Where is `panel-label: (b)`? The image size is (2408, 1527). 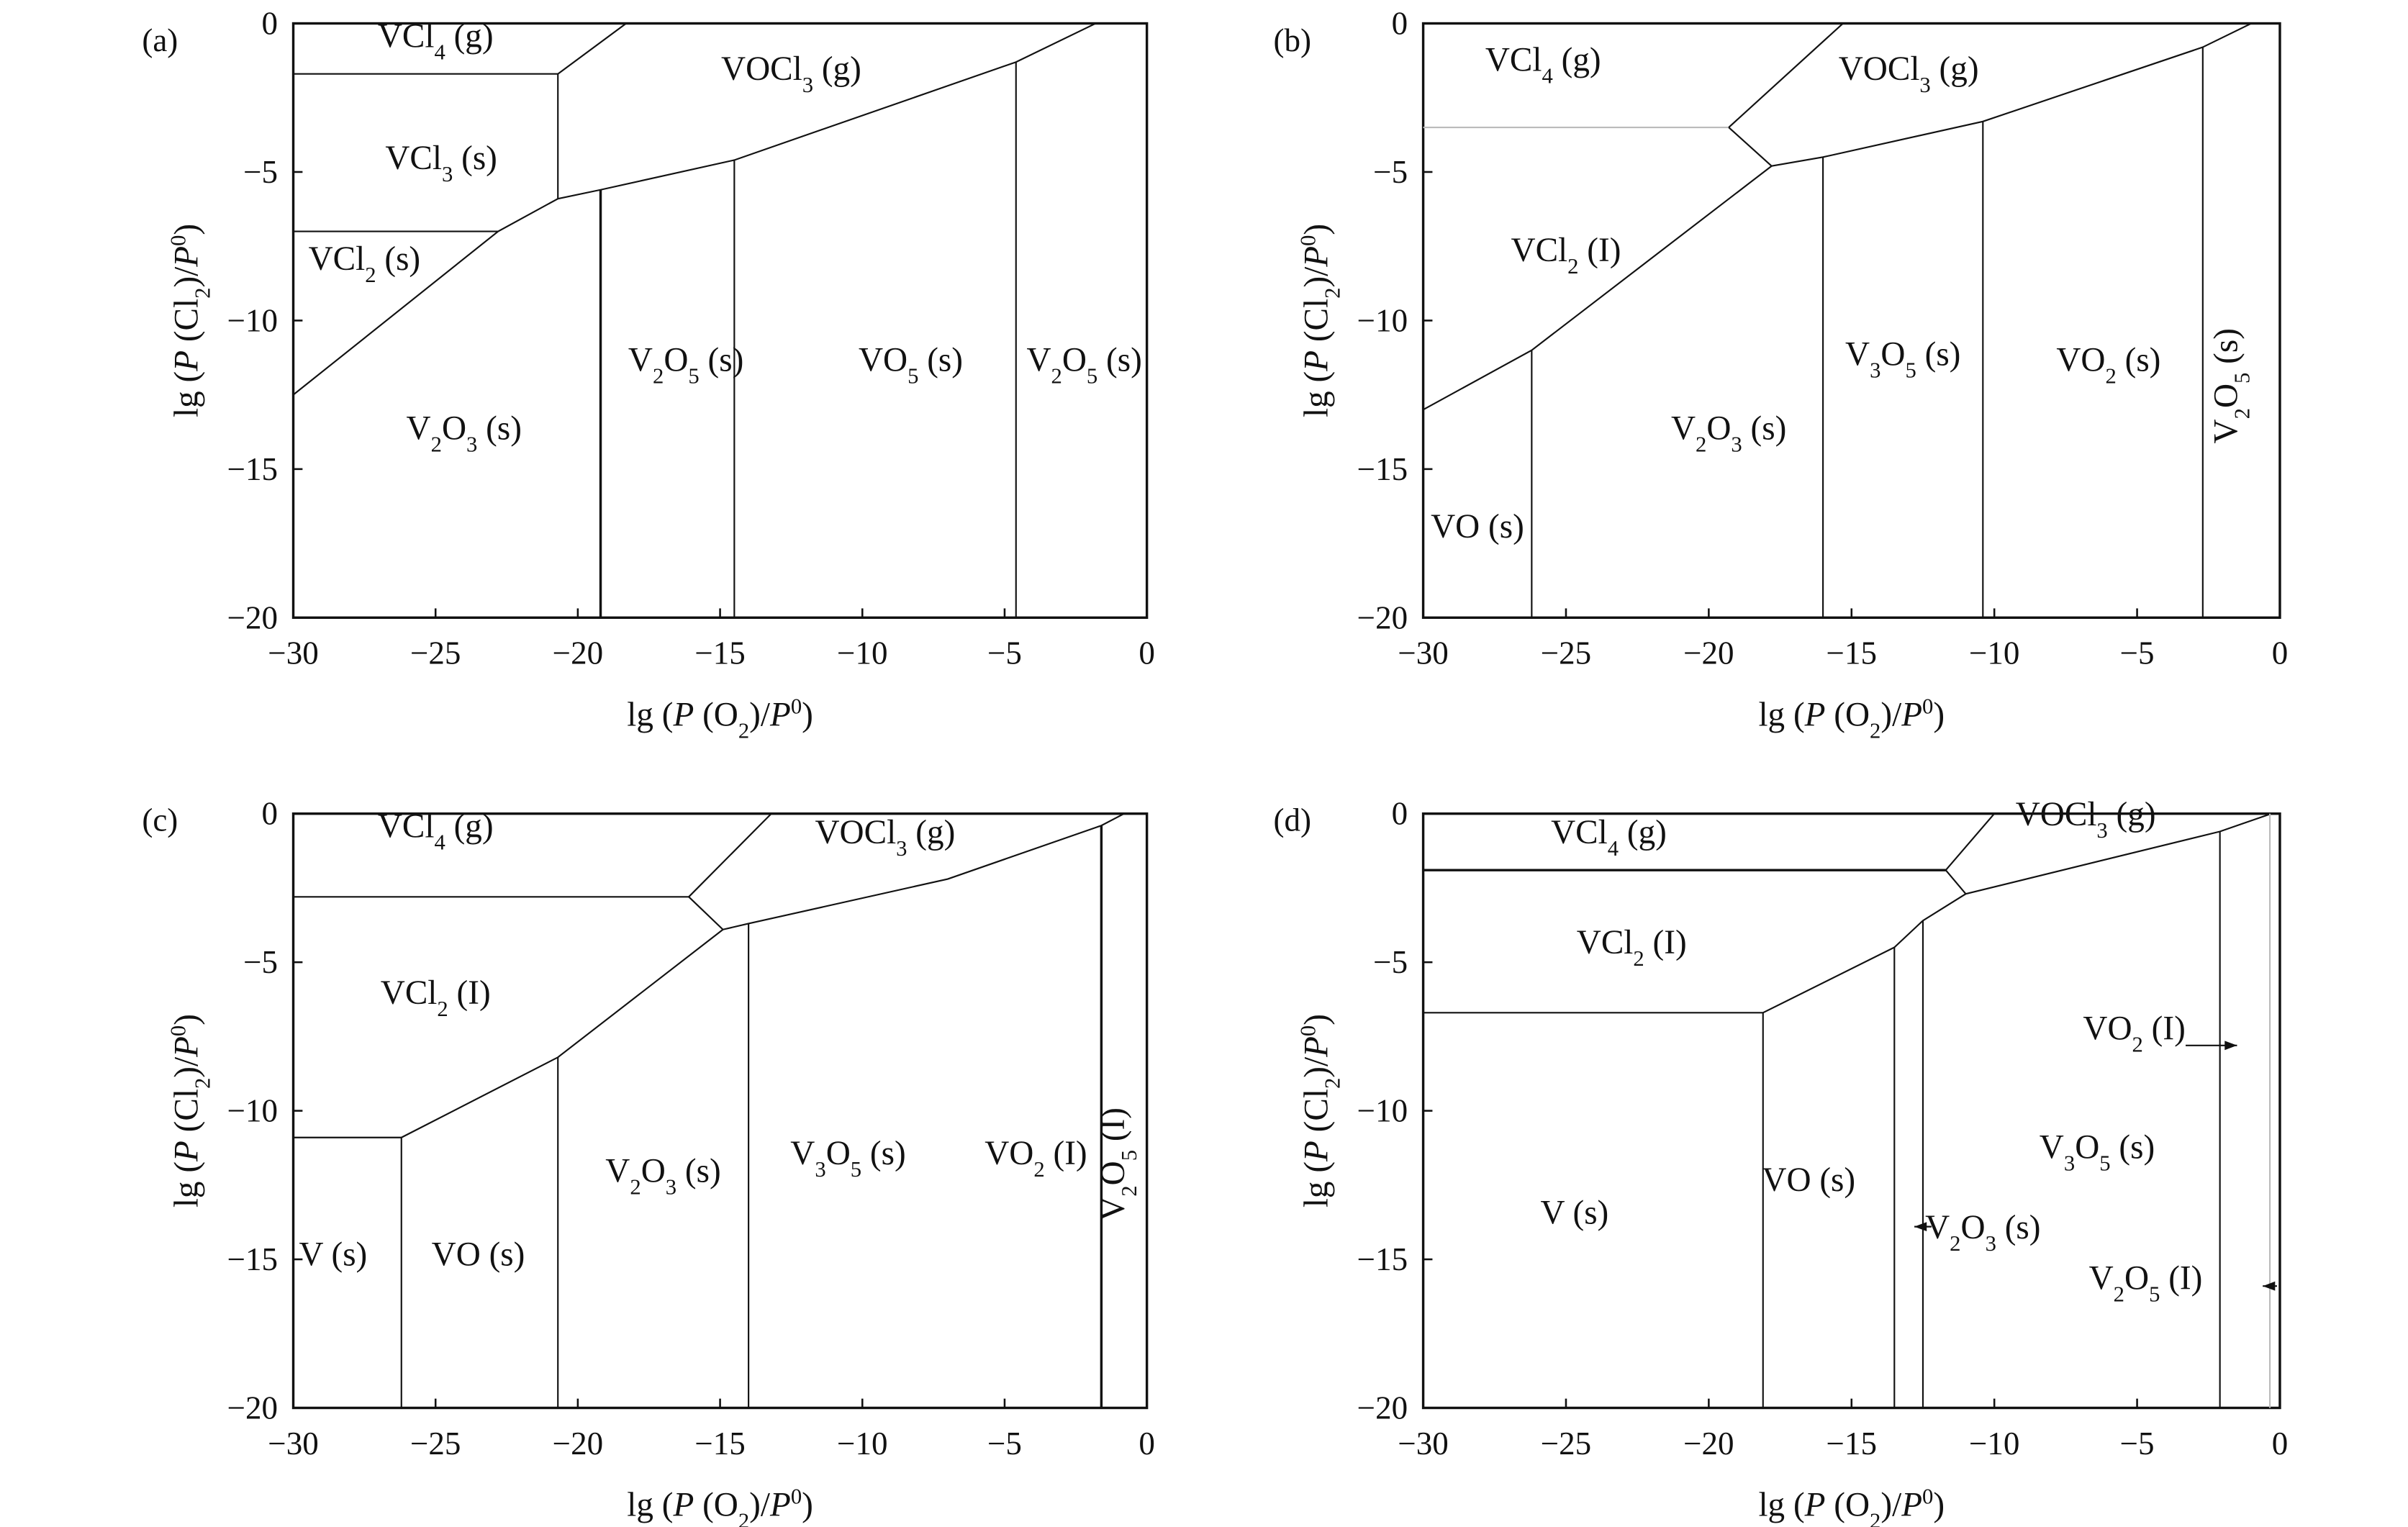
panel-label: (b) is located at coordinates (1293, 40).